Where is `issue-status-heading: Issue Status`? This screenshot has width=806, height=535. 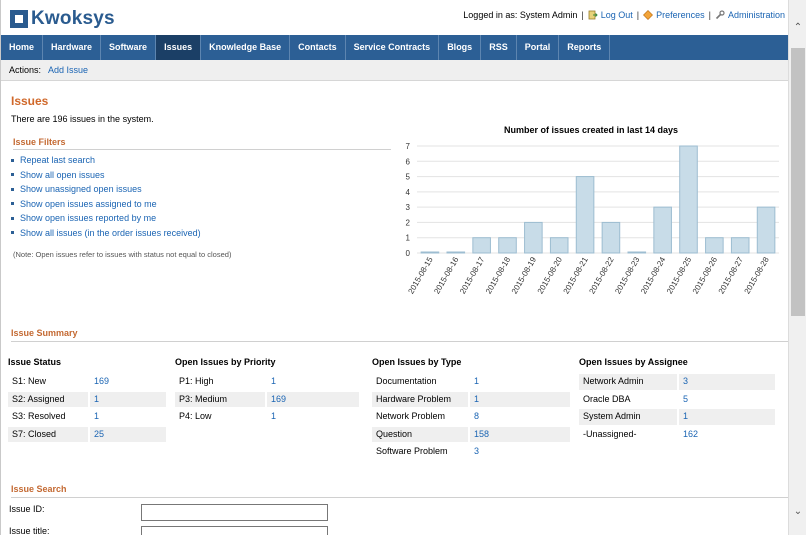 issue-status-heading: Issue Status is located at coordinates (35, 362).